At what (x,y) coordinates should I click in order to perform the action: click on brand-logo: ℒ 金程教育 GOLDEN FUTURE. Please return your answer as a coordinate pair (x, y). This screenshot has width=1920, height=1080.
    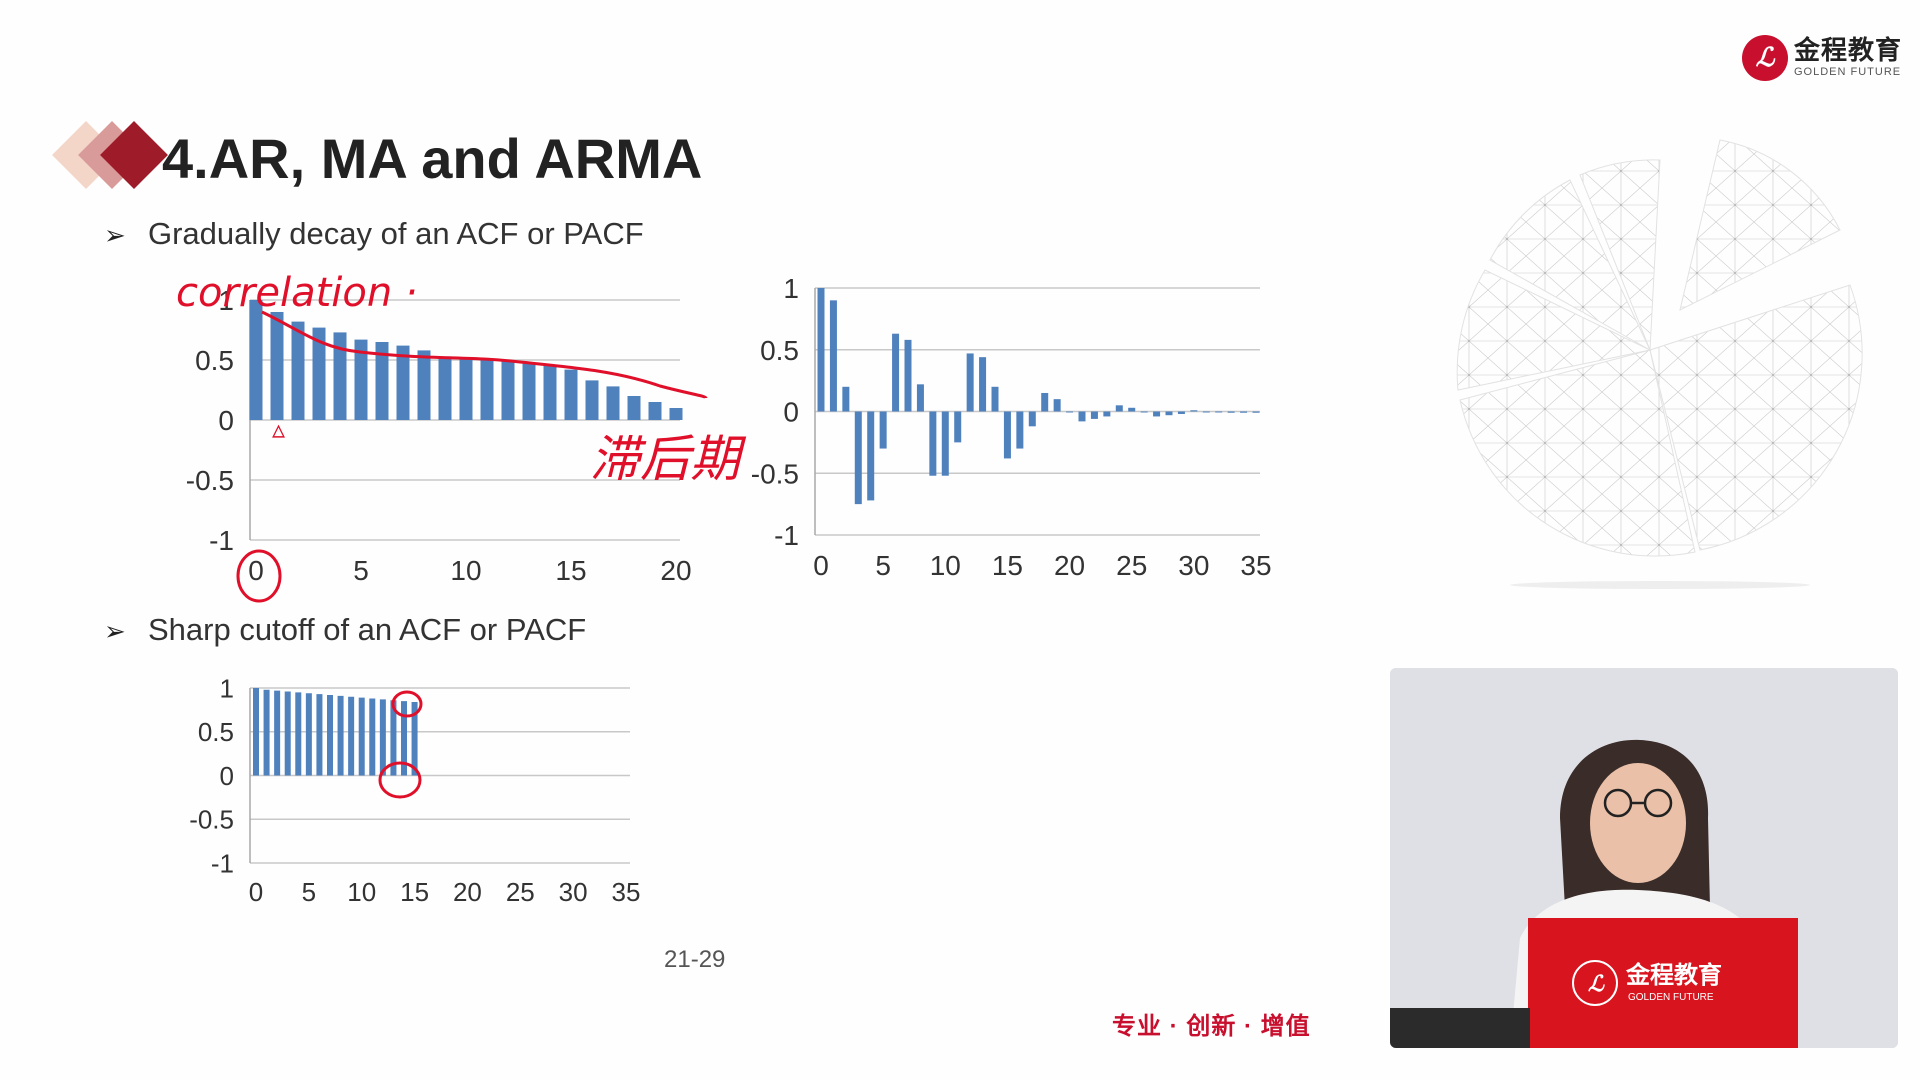
    Looking at the image, I should click on (1827, 58).